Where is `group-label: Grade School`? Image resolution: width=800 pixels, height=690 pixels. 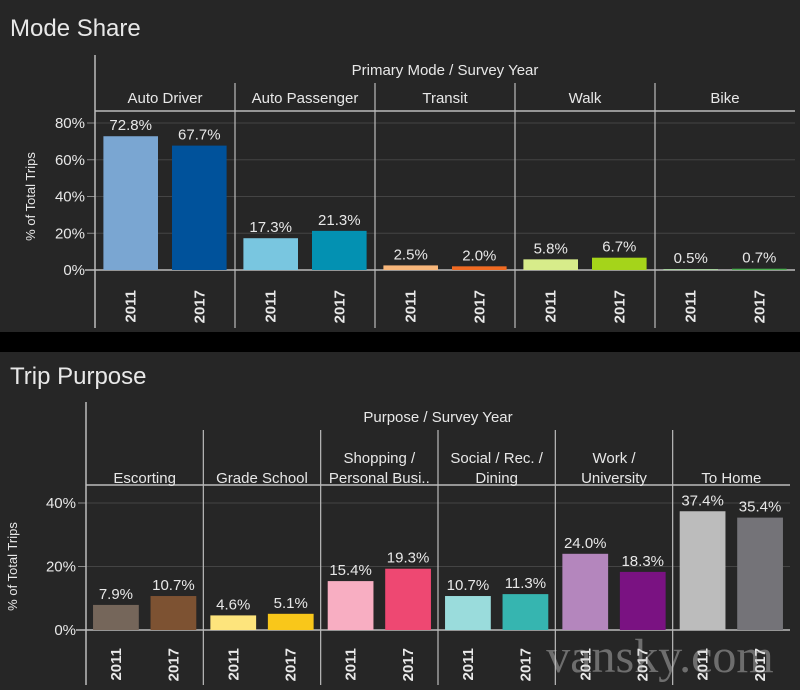
group-label: Grade School is located at coordinates (262, 478).